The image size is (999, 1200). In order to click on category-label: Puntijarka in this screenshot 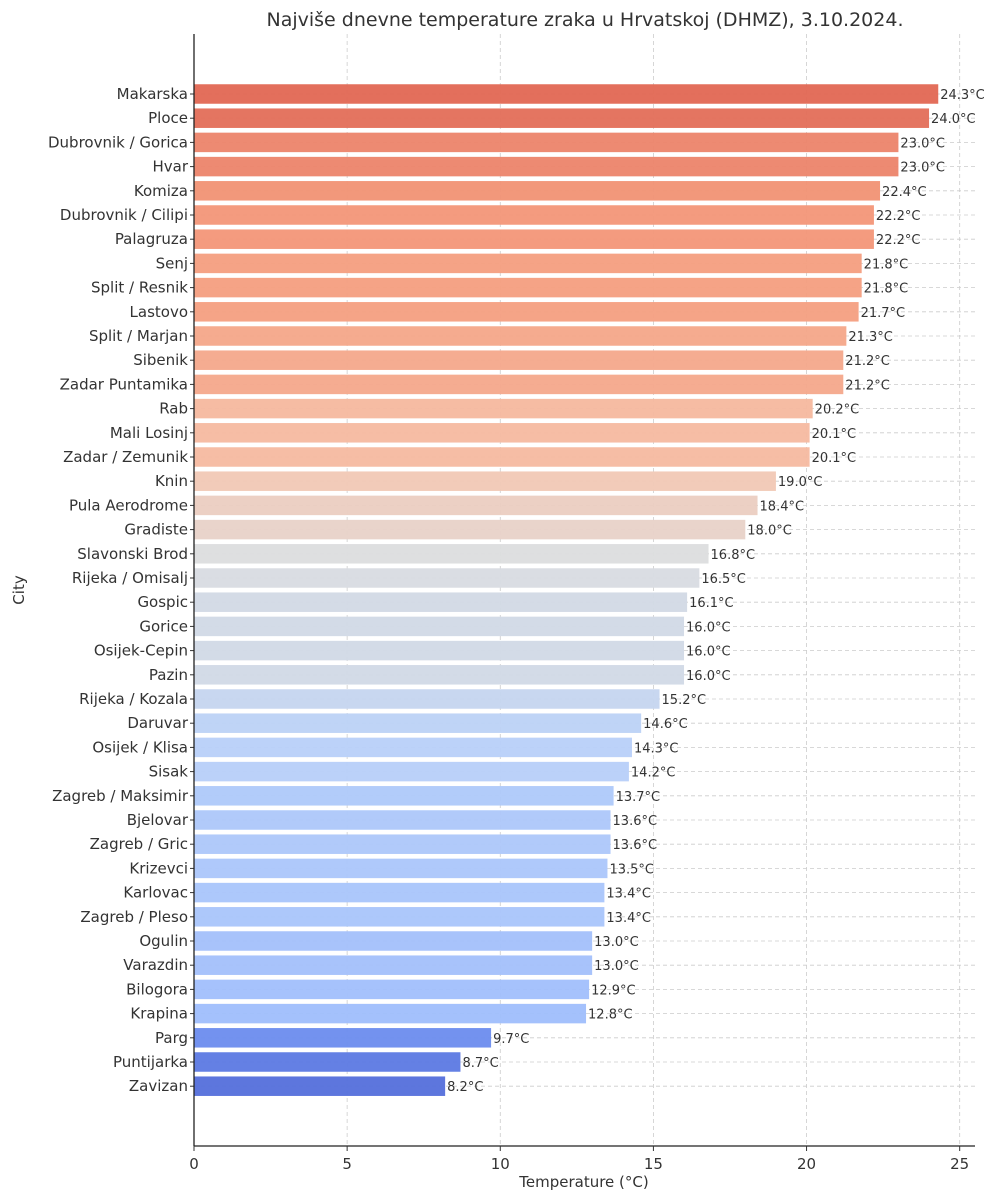, I will do `click(150, 1062)`.